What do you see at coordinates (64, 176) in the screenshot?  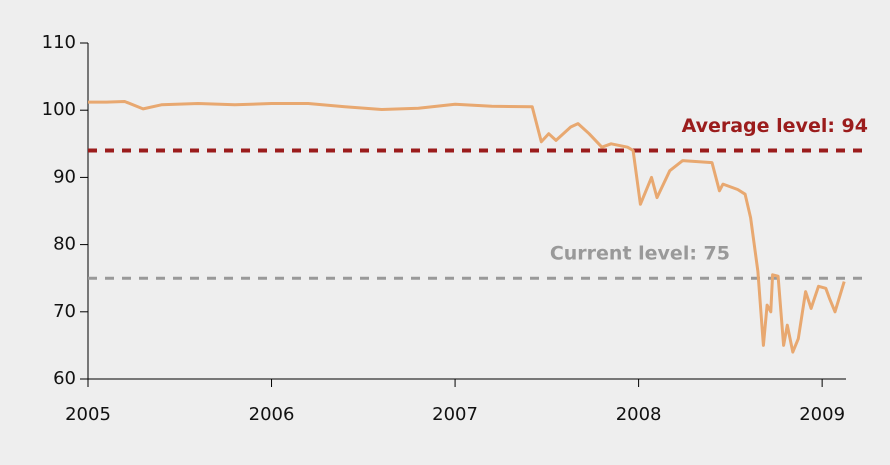 I see `y-tick-label: 90` at bounding box center [64, 176].